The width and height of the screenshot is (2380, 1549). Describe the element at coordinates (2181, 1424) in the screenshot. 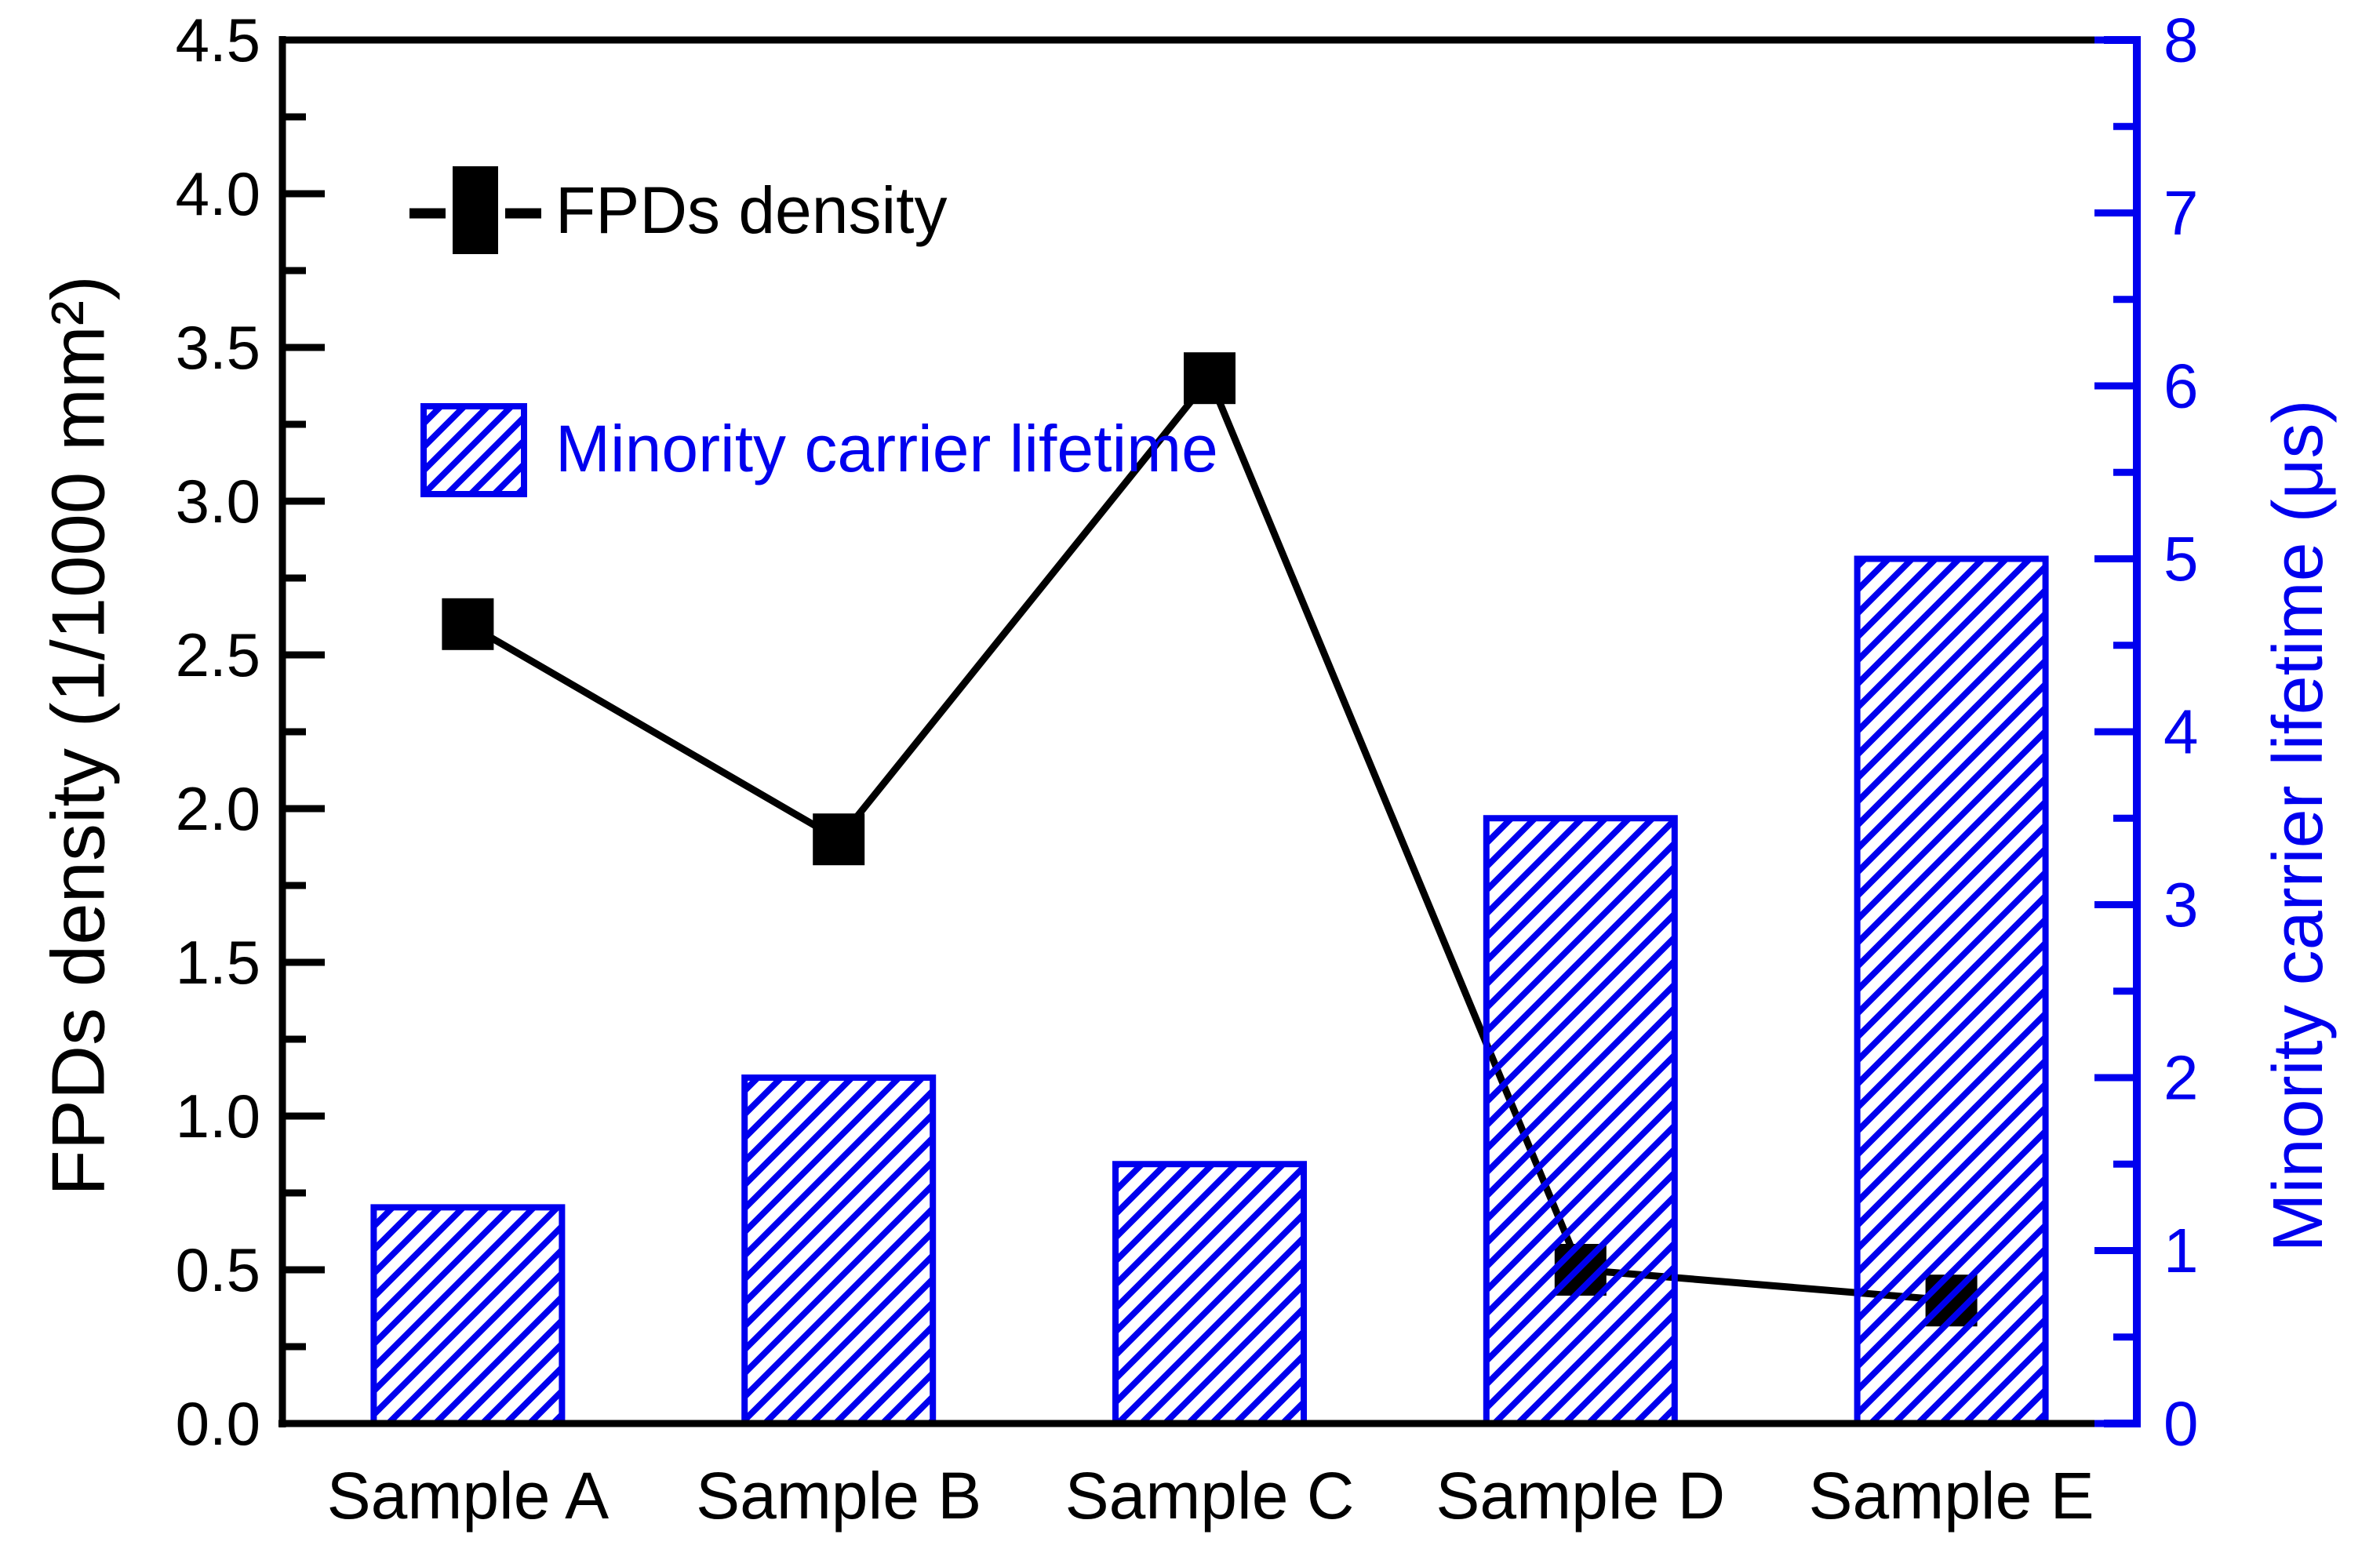

I see `right-tick-label: 0` at that location.